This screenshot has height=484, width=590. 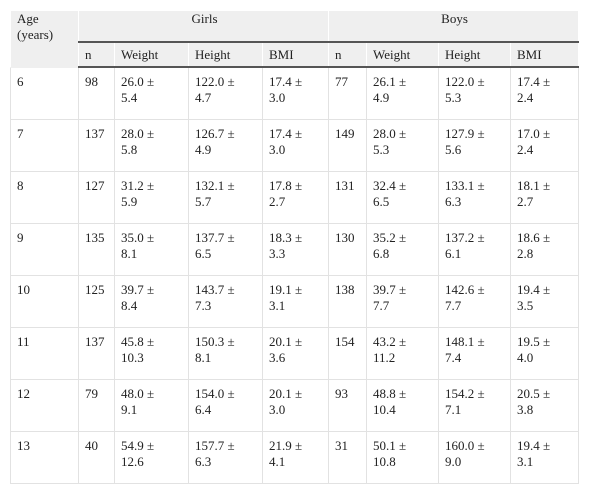 I want to click on table-cell: 143.7 ± 7.3, so click(x=225, y=301).